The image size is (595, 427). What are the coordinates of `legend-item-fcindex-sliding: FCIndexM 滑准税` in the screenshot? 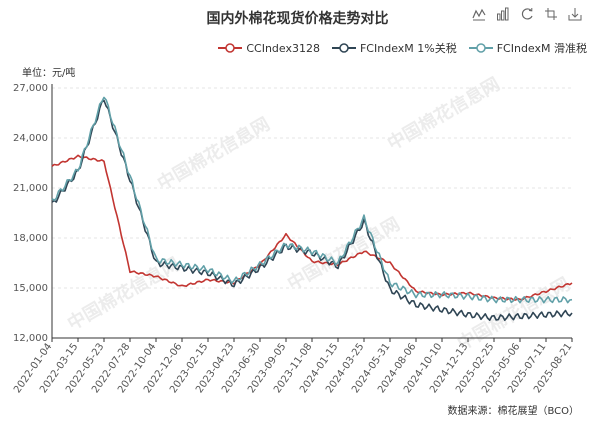 It's located at (527, 48).